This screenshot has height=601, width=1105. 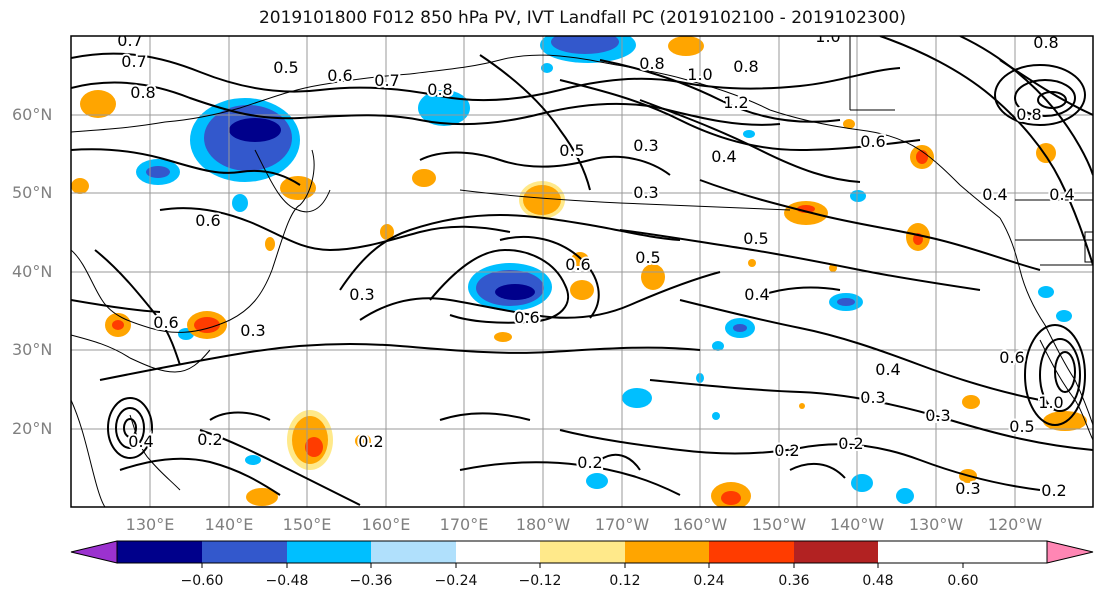 What do you see at coordinates (464, 524) in the screenshot?
I see `lon-label: 170°E` at bounding box center [464, 524].